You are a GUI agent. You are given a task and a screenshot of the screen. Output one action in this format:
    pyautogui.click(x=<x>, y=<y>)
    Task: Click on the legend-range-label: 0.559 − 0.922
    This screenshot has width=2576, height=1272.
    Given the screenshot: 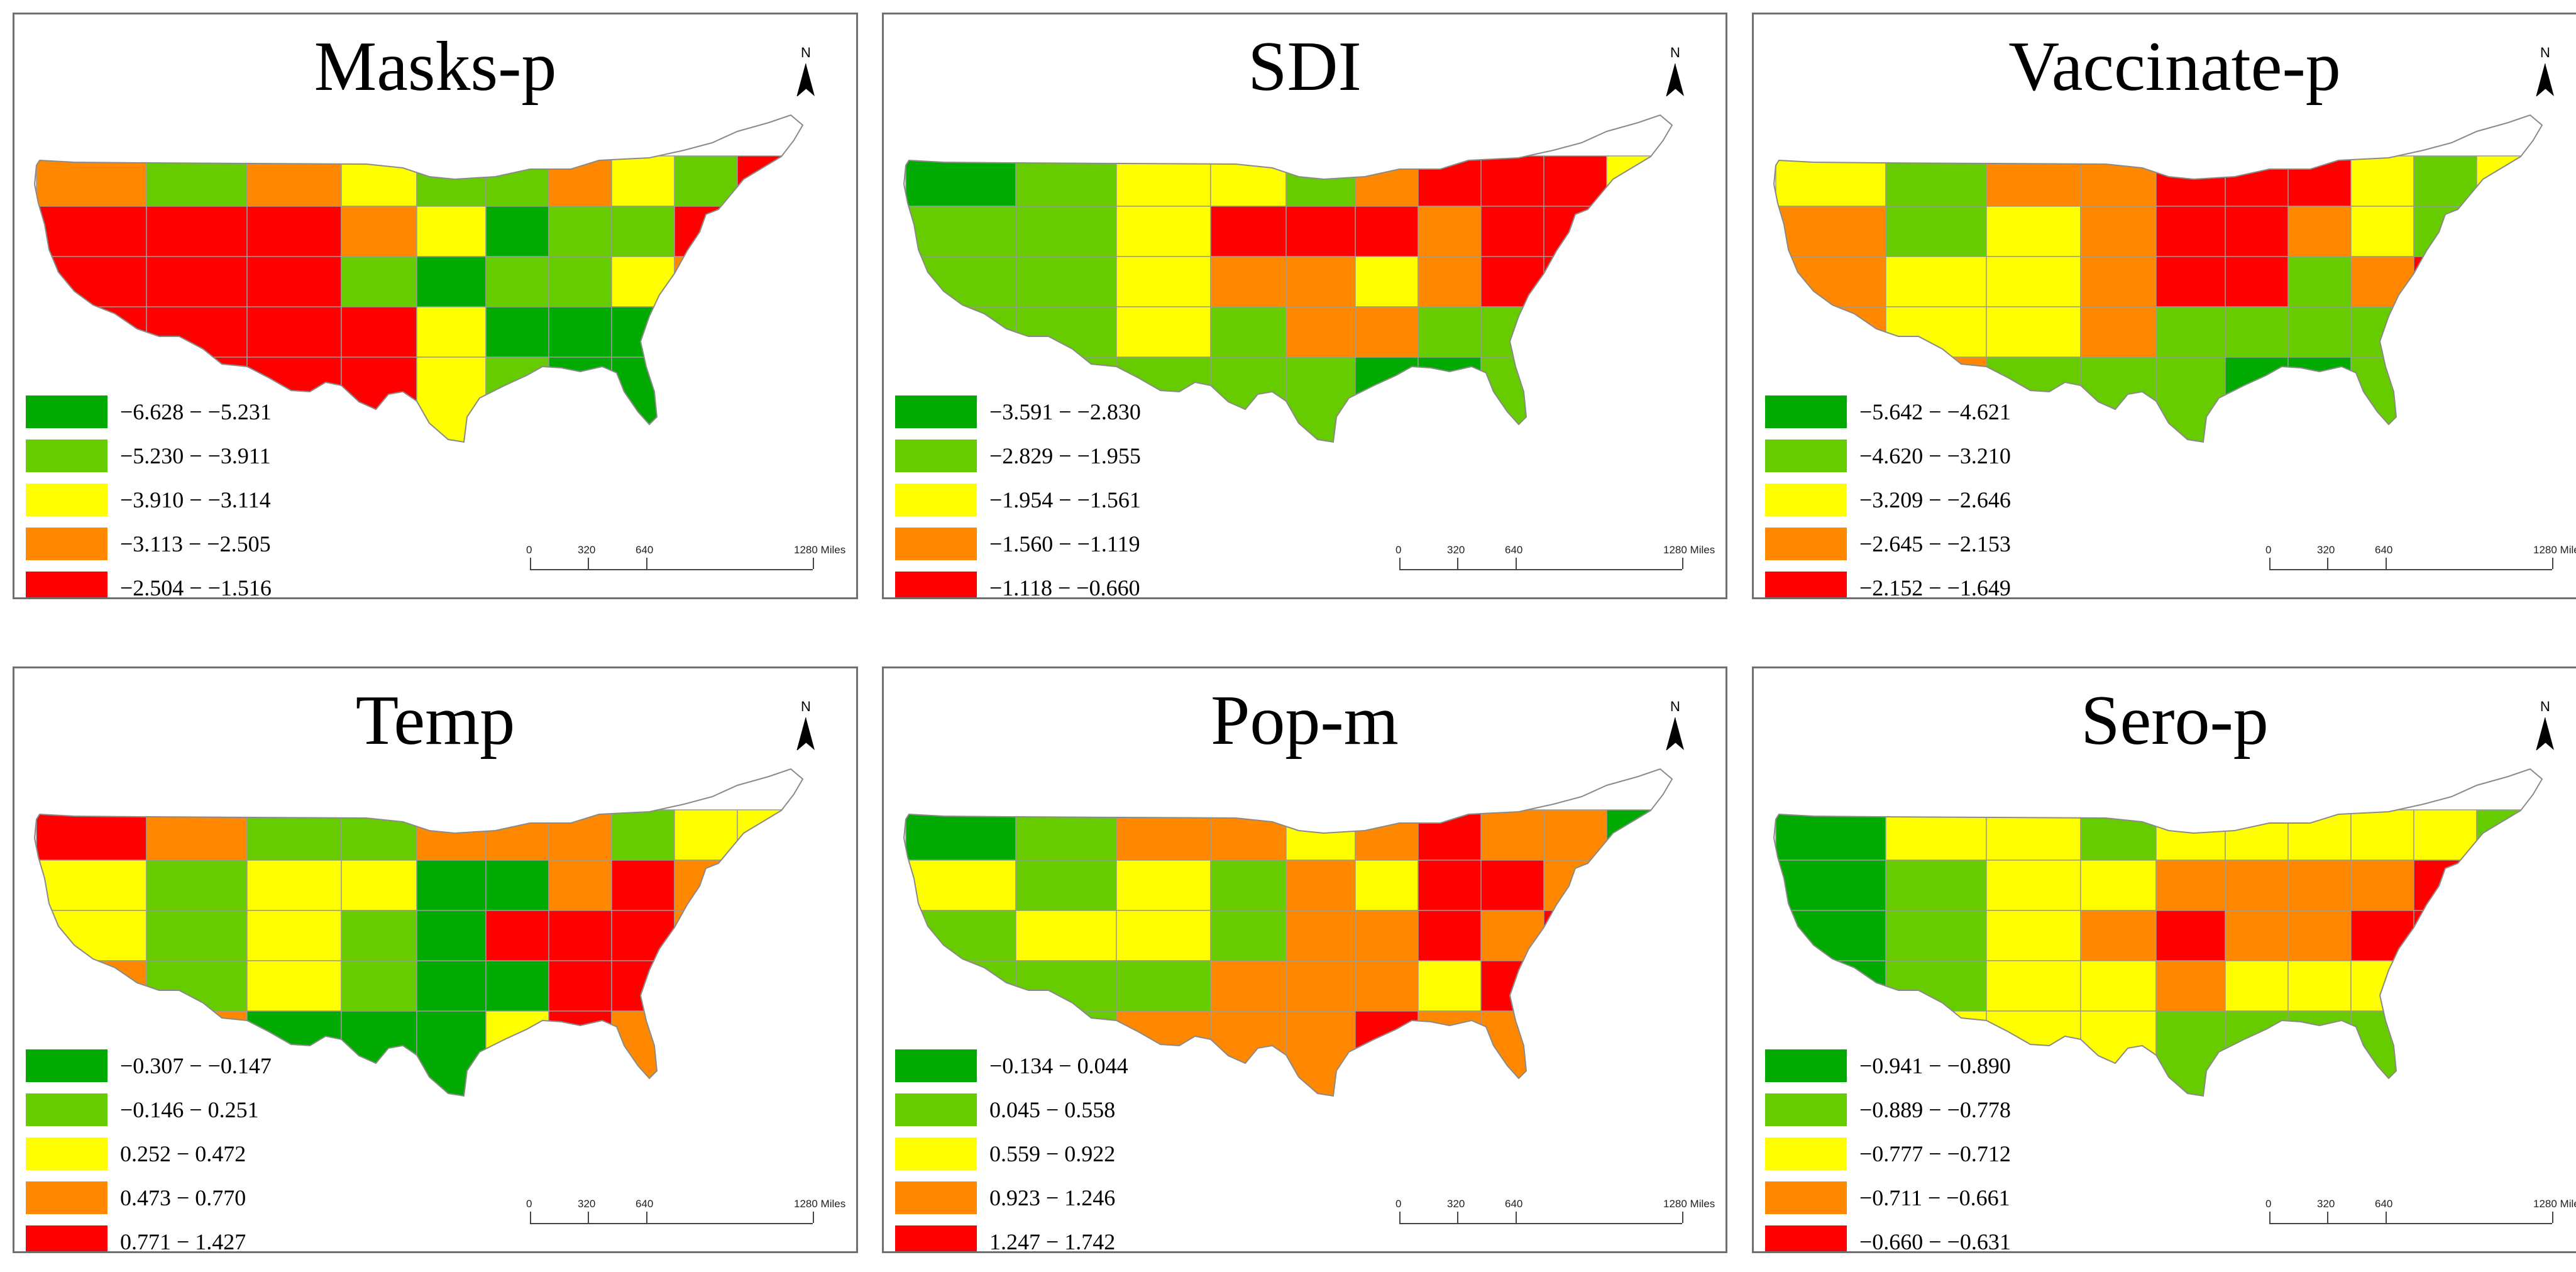 What is the action you would take?
    pyautogui.click(x=1053, y=1153)
    